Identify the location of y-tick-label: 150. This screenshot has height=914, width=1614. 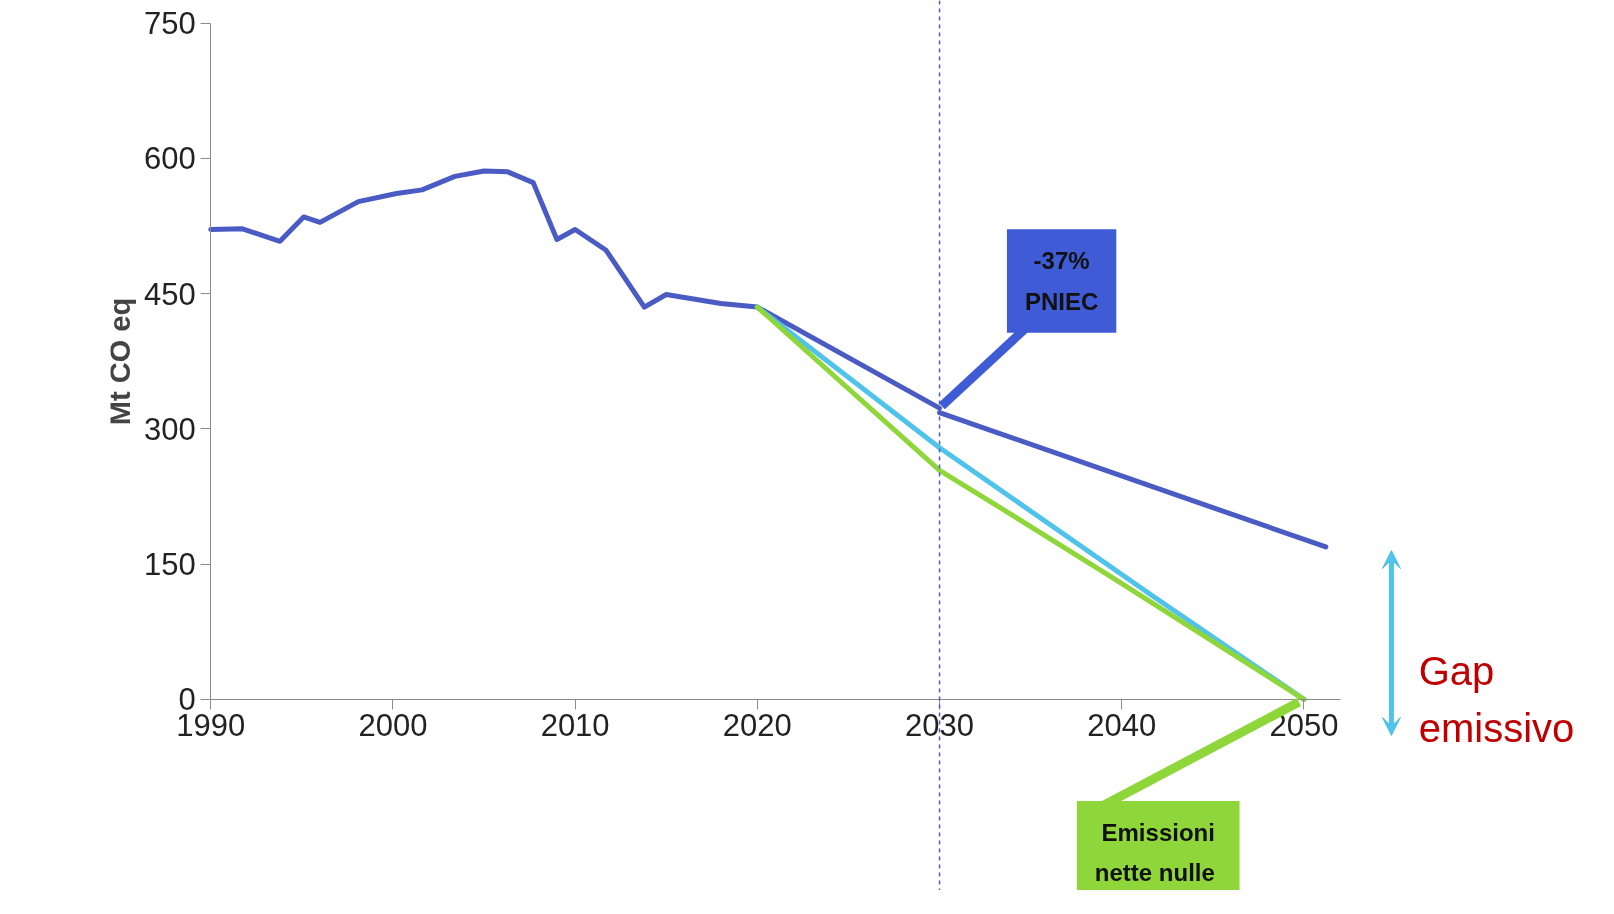
(169, 565).